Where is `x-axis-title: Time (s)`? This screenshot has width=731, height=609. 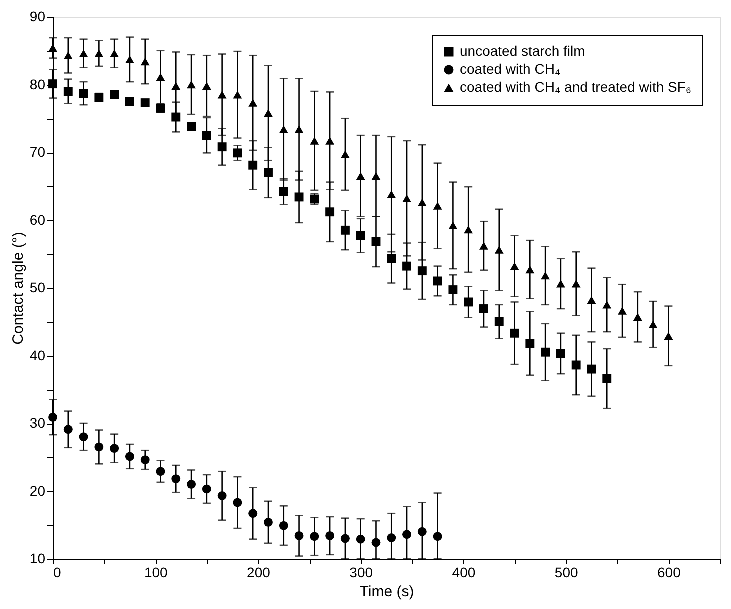 x-axis-title: Time (s) is located at coordinates (387, 592).